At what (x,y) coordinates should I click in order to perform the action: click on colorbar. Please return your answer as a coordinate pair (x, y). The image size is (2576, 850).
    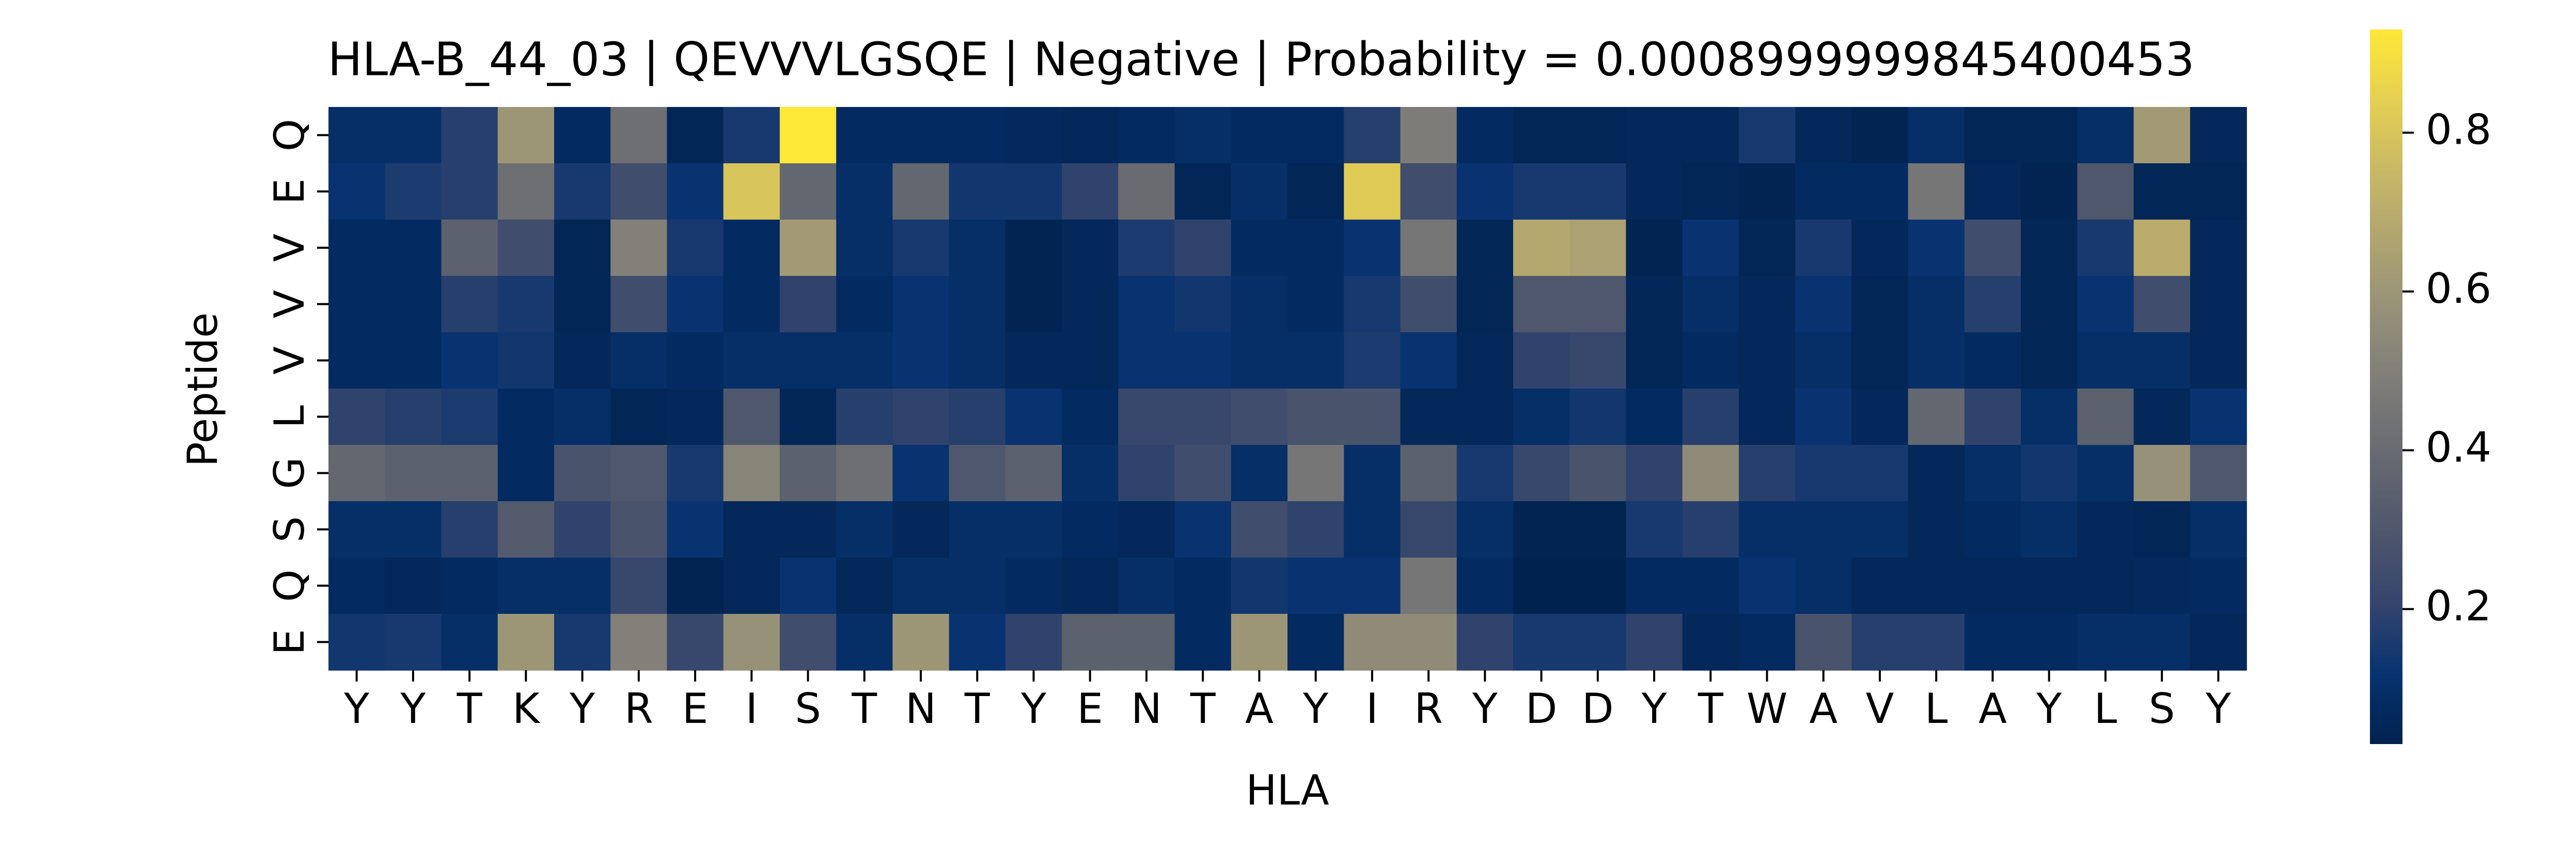
    Looking at the image, I should click on (2386, 386).